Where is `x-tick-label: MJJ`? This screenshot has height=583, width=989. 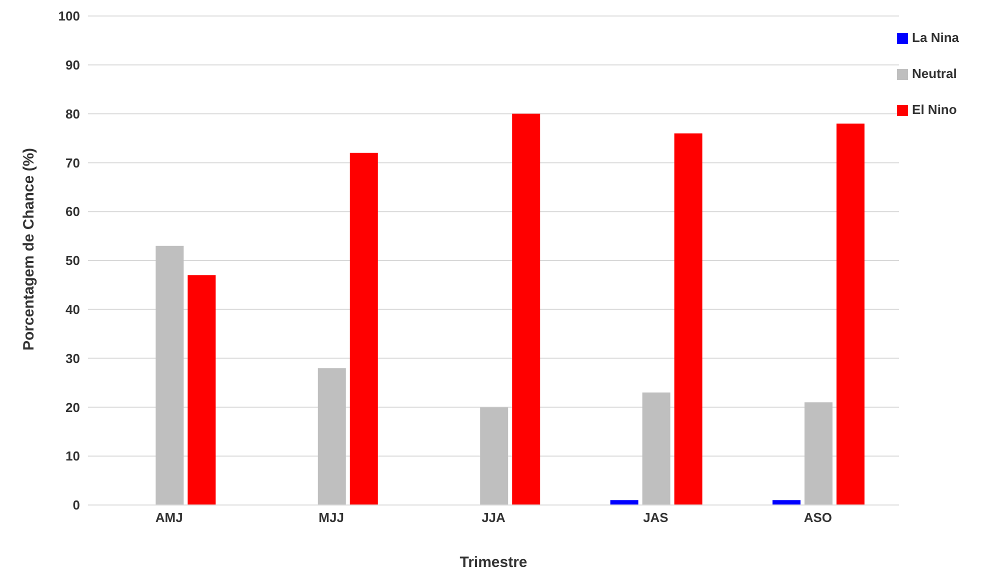
x-tick-label: MJJ is located at coordinates (331, 518).